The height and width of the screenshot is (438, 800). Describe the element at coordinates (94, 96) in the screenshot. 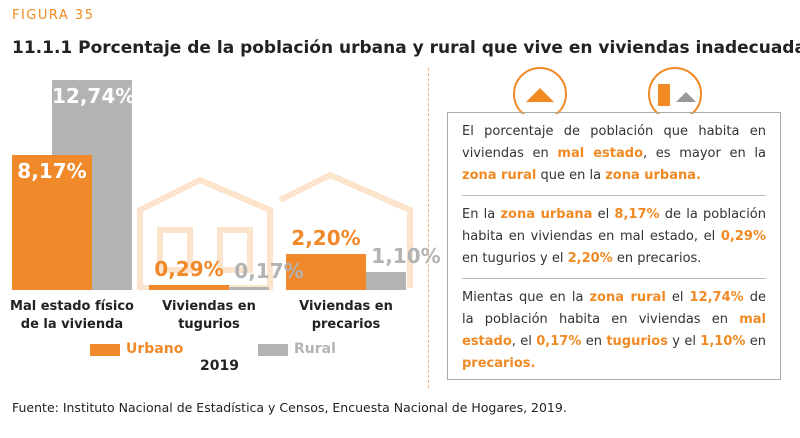

I see `value-label: 12,74%` at that location.